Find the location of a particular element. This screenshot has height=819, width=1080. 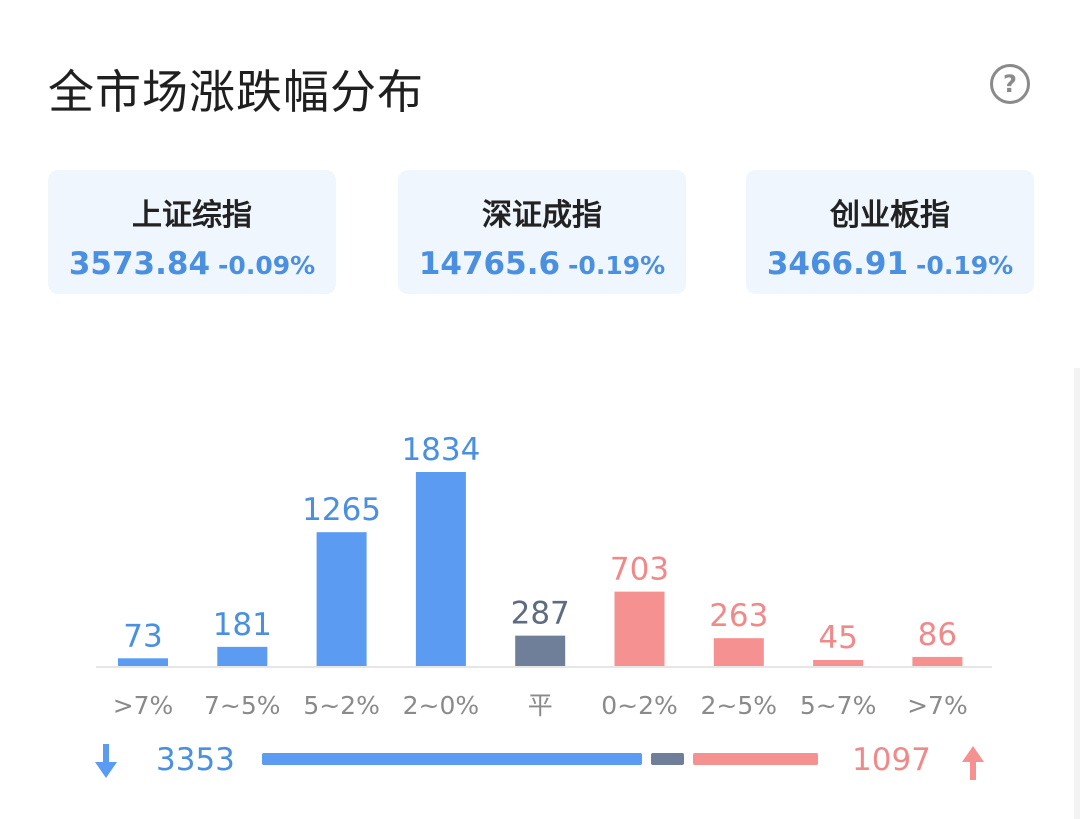

category-label: 5~7% is located at coordinates (838, 705).